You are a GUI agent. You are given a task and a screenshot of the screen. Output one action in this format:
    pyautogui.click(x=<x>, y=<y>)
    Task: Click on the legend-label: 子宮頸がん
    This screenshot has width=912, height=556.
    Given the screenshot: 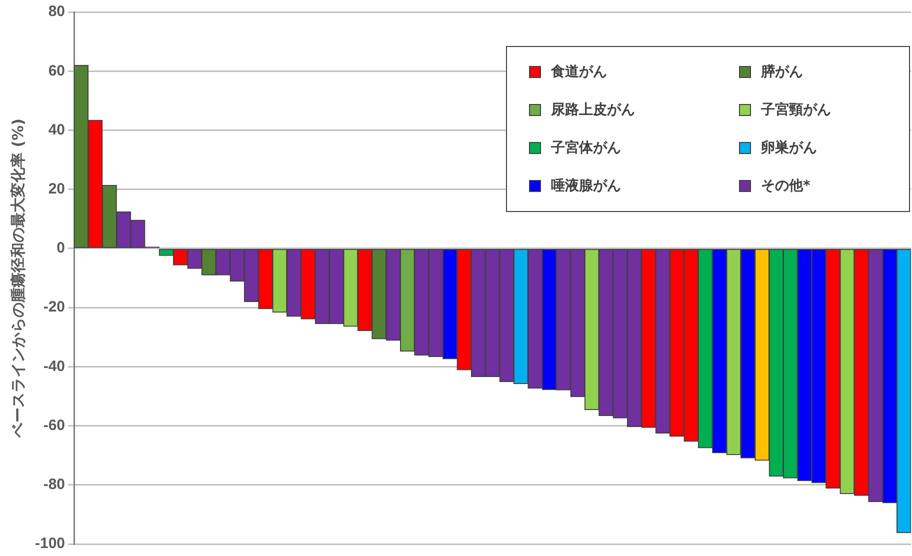 What is the action you would take?
    pyautogui.click(x=796, y=110)
    